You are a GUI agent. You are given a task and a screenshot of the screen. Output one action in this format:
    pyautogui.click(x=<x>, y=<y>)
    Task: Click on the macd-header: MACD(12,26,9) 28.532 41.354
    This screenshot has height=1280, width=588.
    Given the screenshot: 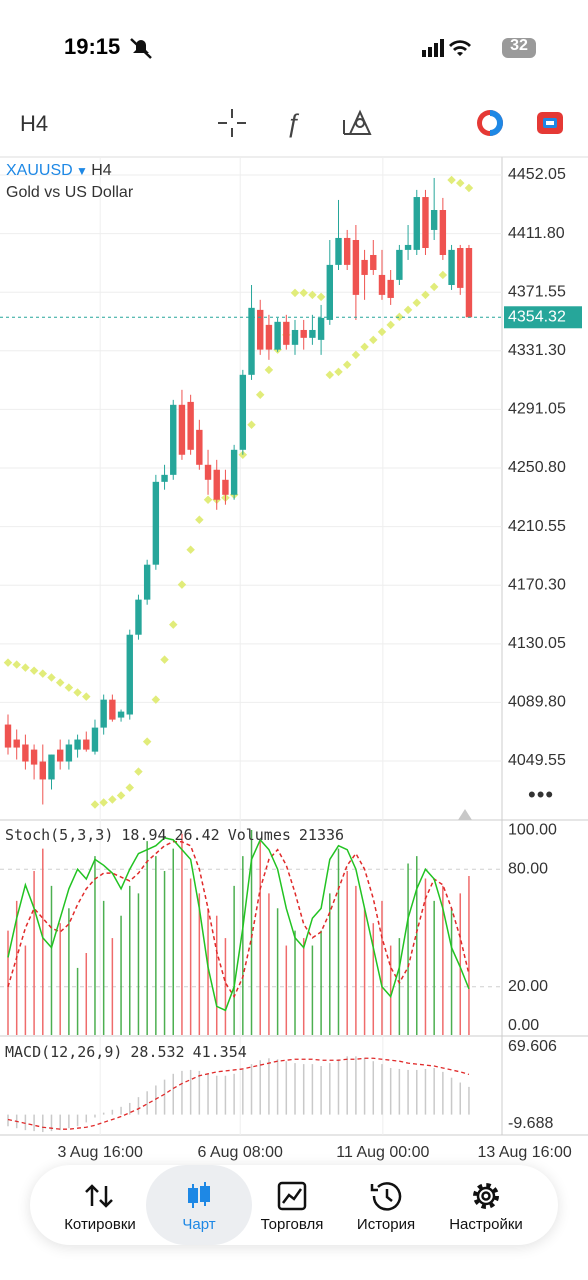 What is the action you would take?
    pyautogui.click(x=130, y=1052)
    